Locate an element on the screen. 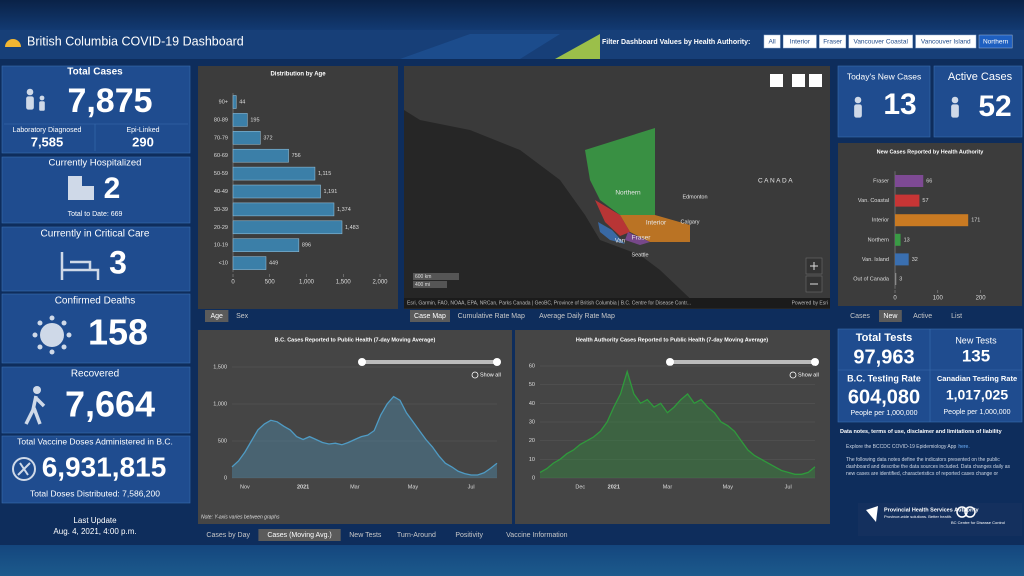 This screenshot has height=576, width=1024. filter-button-label: Northern is located at coordinates (996, 42).